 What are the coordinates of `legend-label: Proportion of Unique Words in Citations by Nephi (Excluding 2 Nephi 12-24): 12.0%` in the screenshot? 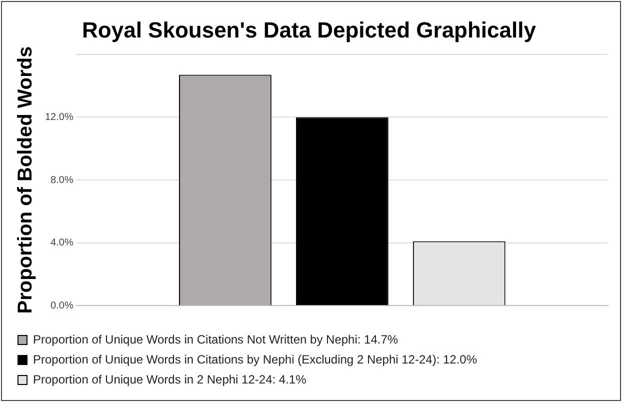 It's located at (255, 359).